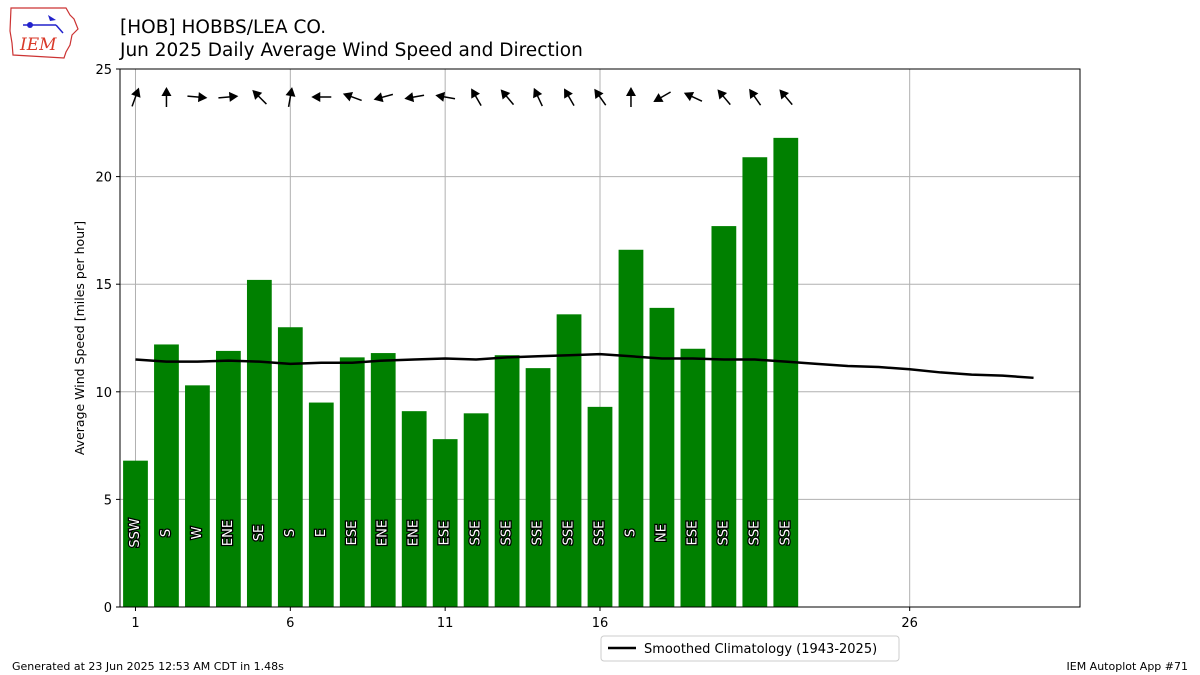 The height and width of the screenshot is (675, 1200). What do you see at coordinates (259, 533) in the screenshot?
I see `direction-label: SE` at bounding box center [259, 533].